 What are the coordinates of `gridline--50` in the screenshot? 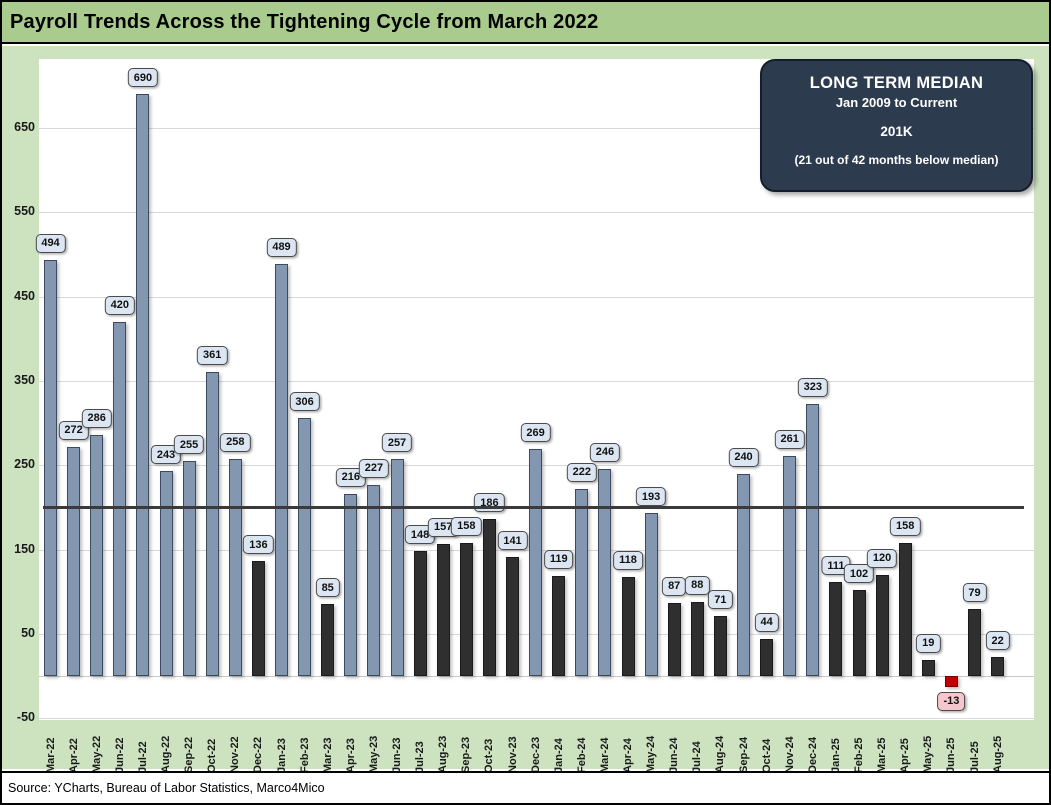 It's located at (536, 719).